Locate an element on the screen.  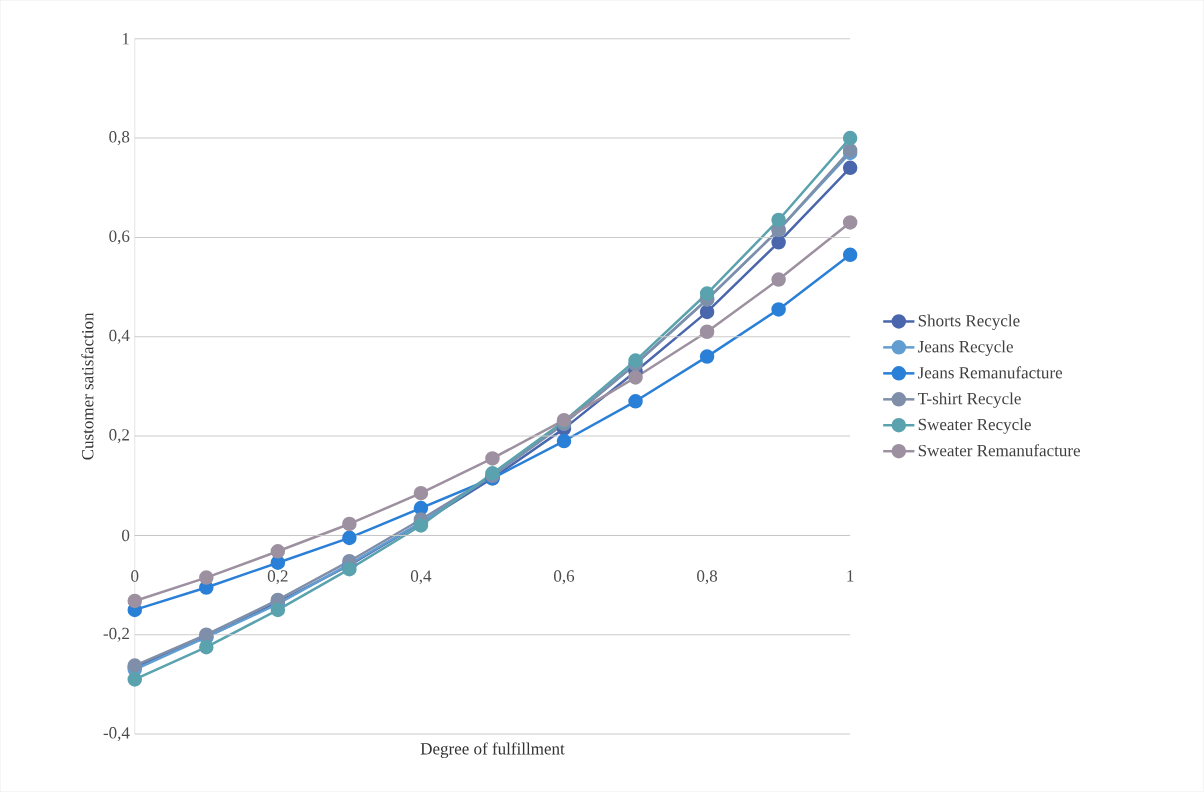
x-tick-label: 0 is located at coordinates (135, 576).